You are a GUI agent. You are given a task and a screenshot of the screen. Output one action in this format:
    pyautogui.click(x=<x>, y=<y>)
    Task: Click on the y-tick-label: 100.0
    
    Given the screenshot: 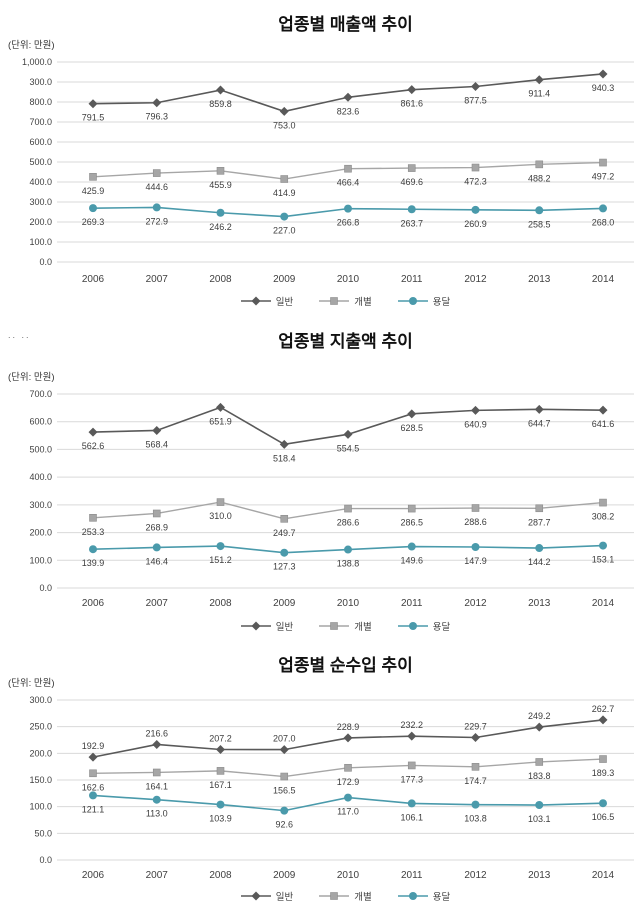 What is the action you would take?
    pyautogui.click(x=40, y=807)
    